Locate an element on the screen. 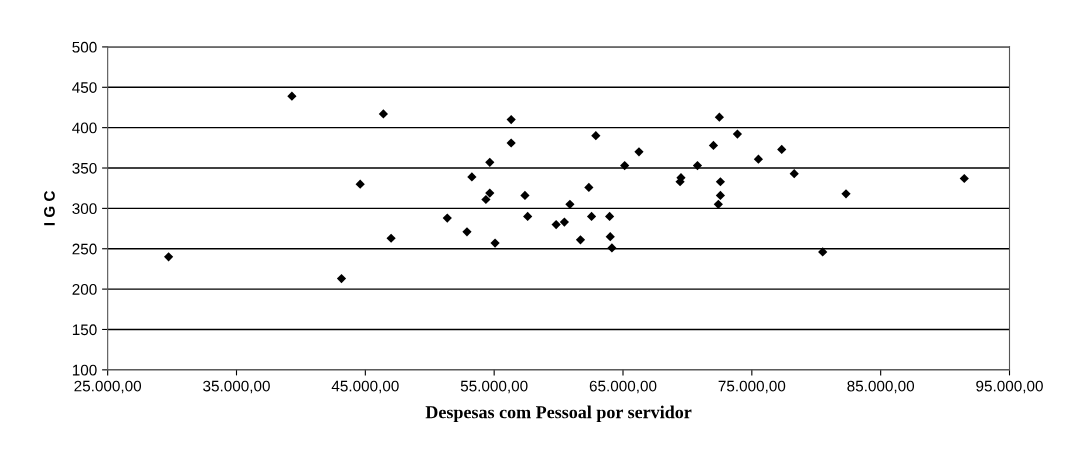 This screenshot has width=1066, height=460. x-tick-label: 65.000,00 is located at coordinates (623, 387).